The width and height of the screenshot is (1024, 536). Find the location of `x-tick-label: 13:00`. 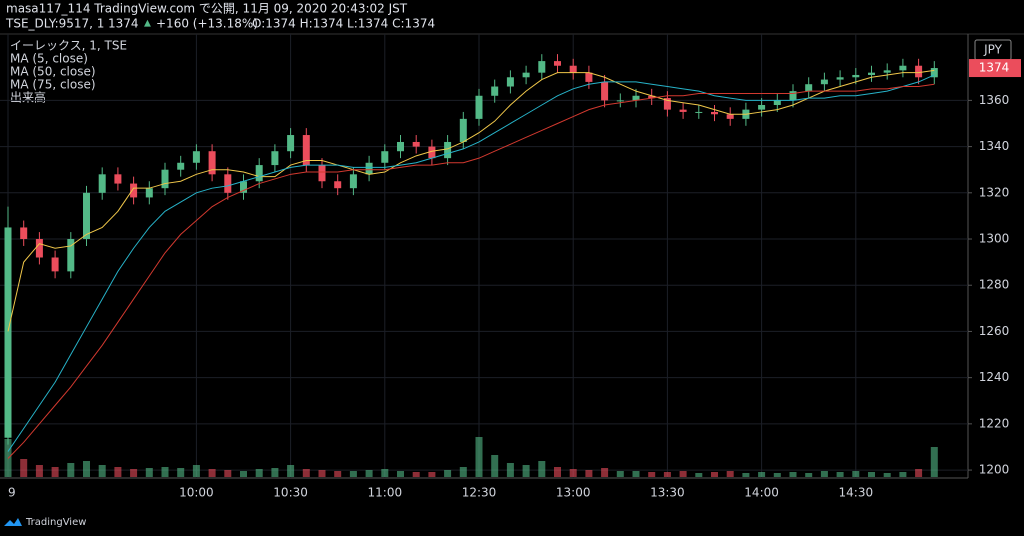

x-tick-label: 13:00 is located at coordinates (573, 493).